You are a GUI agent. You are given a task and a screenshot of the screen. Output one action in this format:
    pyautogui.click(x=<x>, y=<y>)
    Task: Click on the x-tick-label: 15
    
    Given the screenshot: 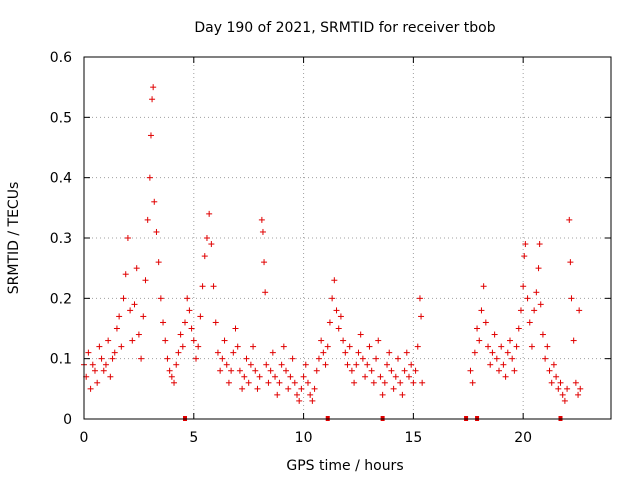 What is the action you would take?
    pyautogui.click(x=413, y=438)
    